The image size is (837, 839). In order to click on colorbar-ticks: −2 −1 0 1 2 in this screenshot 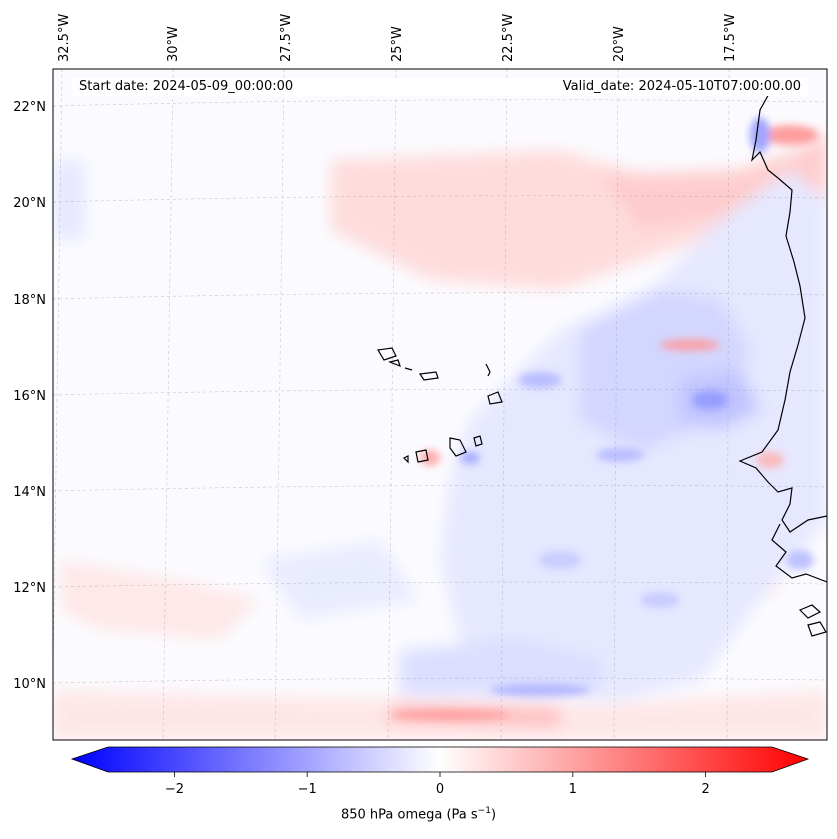, I will do `click(437, 784)`.